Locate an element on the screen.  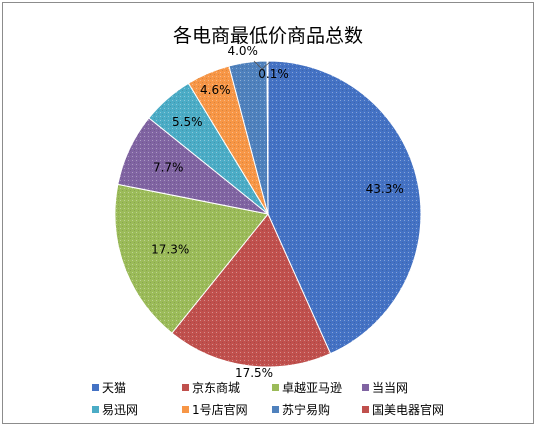
legend: 天猫 京东商城 卓越亚马逊 当当网 易迅网 1号店官网 苏宁易购 is located at coordinates (292, 398).